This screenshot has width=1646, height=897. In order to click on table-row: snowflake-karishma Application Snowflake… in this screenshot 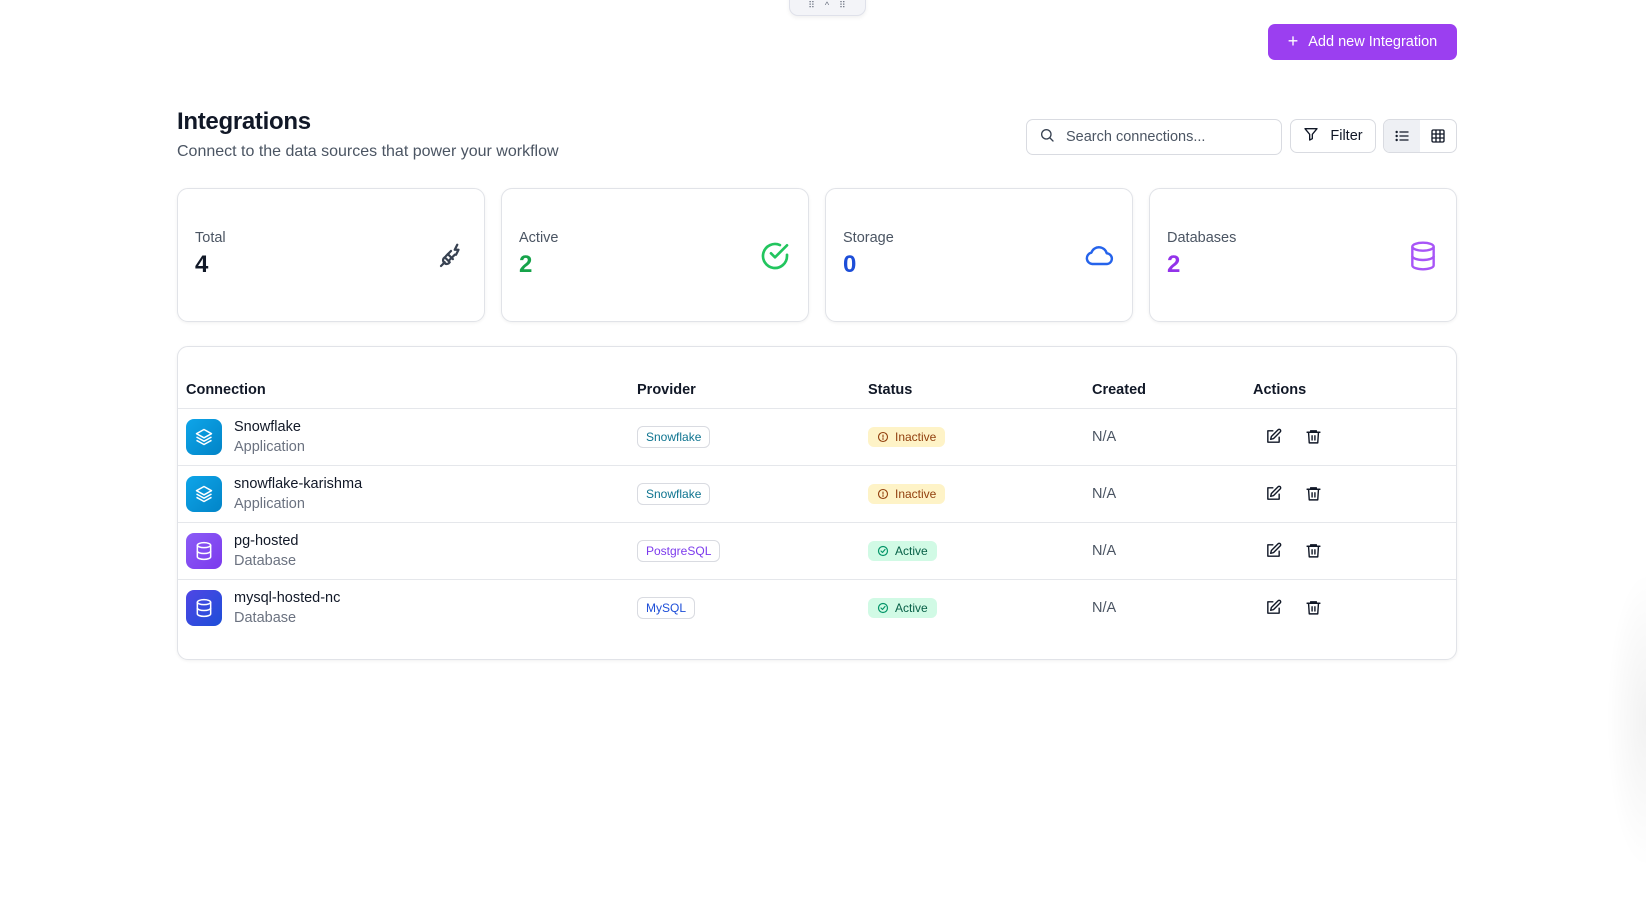, I will do `click(817, 494)`.